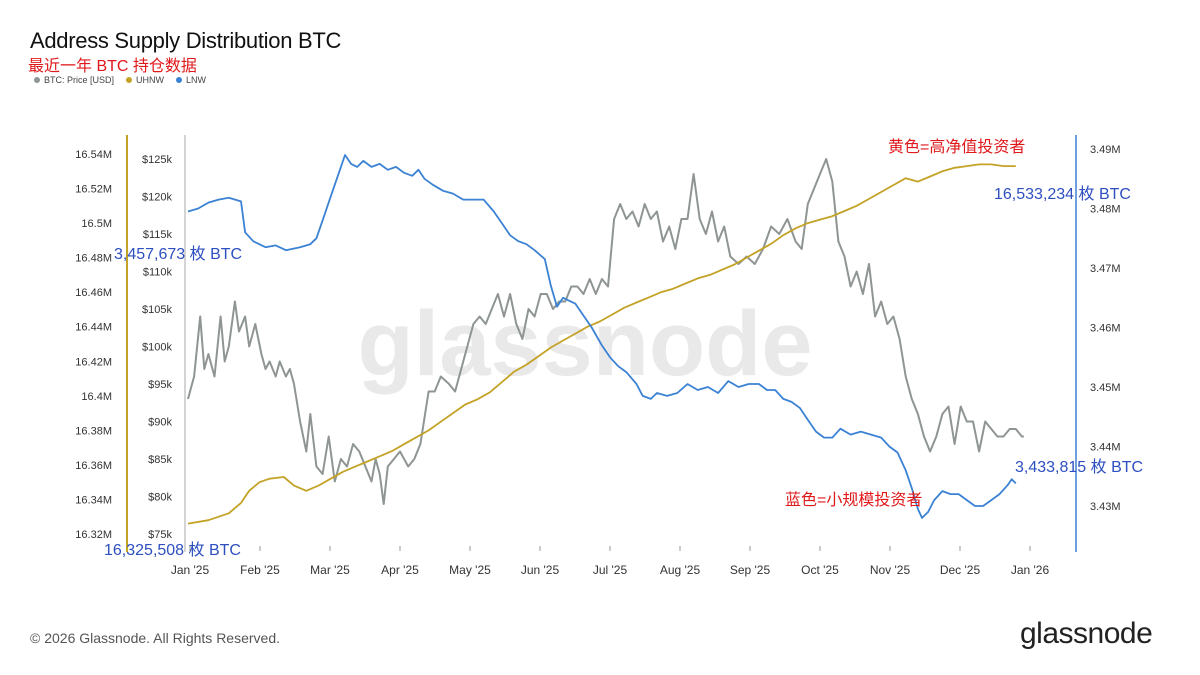 Image resolution: width=1200 pixels, height=675 pixels. Describe the element at coordinates (853, 500) in the screenshot. I see `annotation-lnw-label: 蓝色=小规模投资者` at that location.